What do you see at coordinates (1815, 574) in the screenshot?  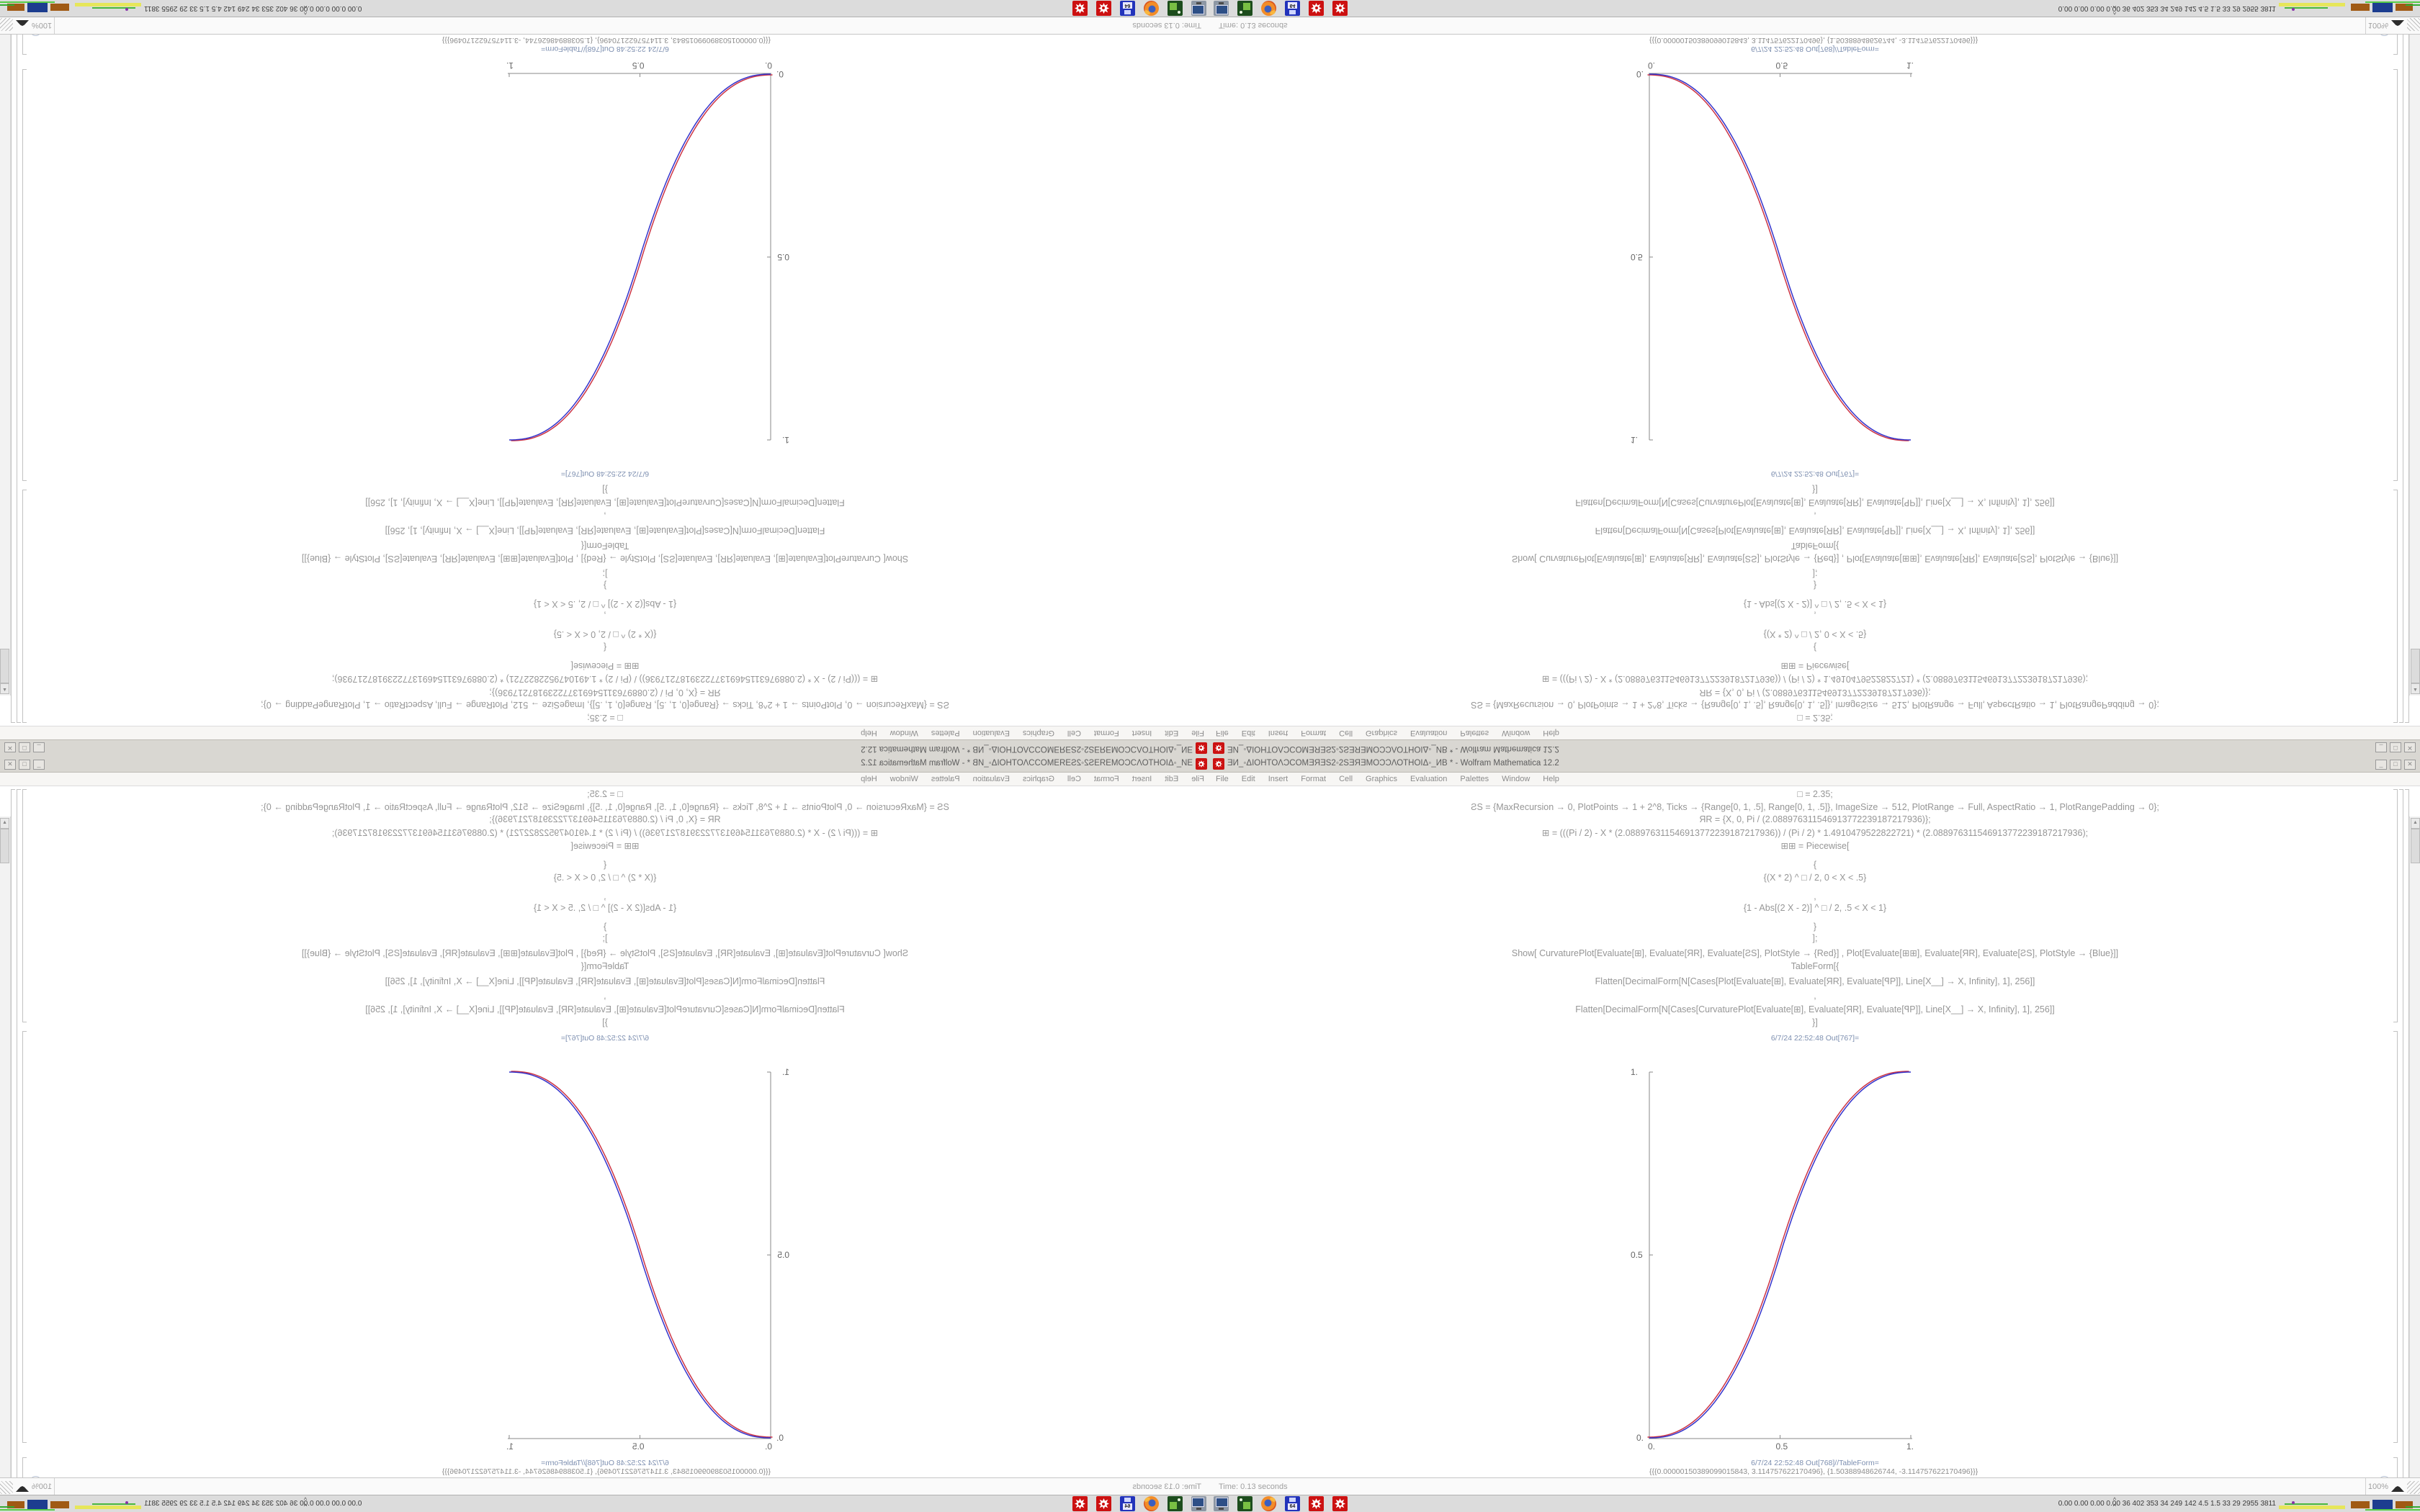 I see `code-line: ];` at bounding box center [1815, 574].